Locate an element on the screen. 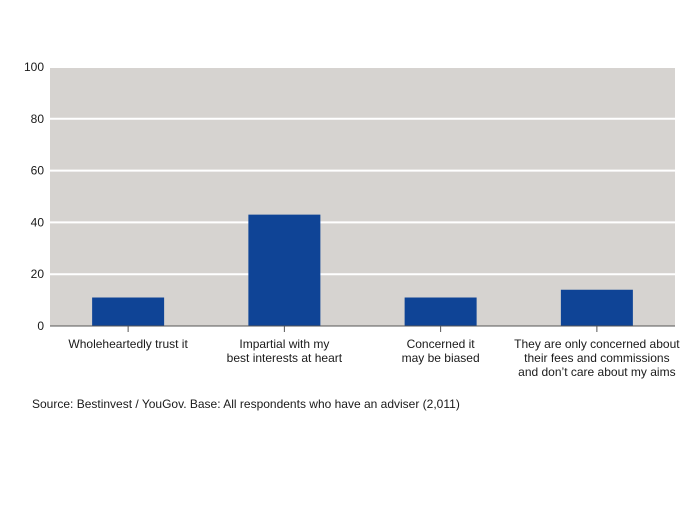 The width and height of the screenshot is (700, 505). x-tick-label: Concerned it may be biased is located at coordinates (441, 351).